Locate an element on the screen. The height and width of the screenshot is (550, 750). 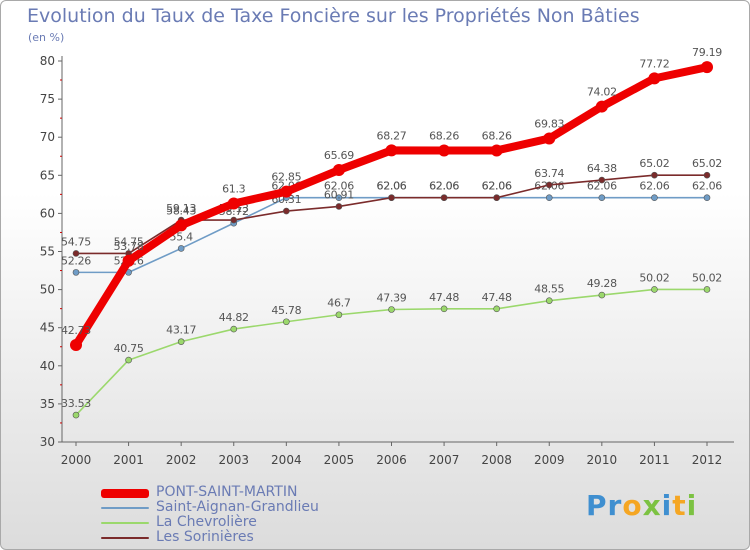
data-label: 62.85 is located at coordinates (286, 177).